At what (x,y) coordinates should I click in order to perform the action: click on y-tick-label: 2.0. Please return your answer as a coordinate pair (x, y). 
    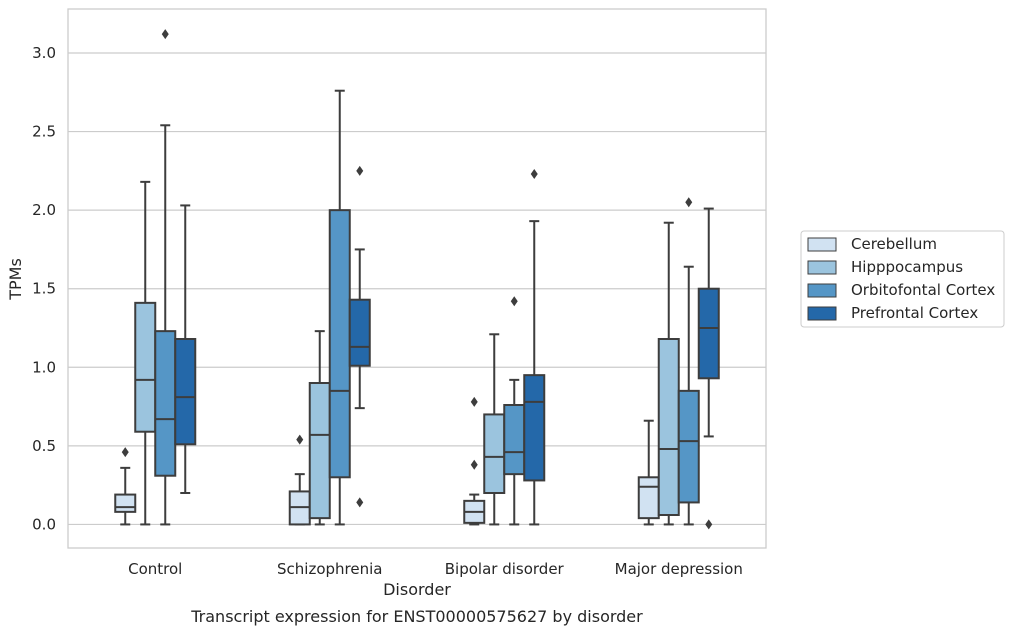
    Looking at the image, I should click on (44, 210).